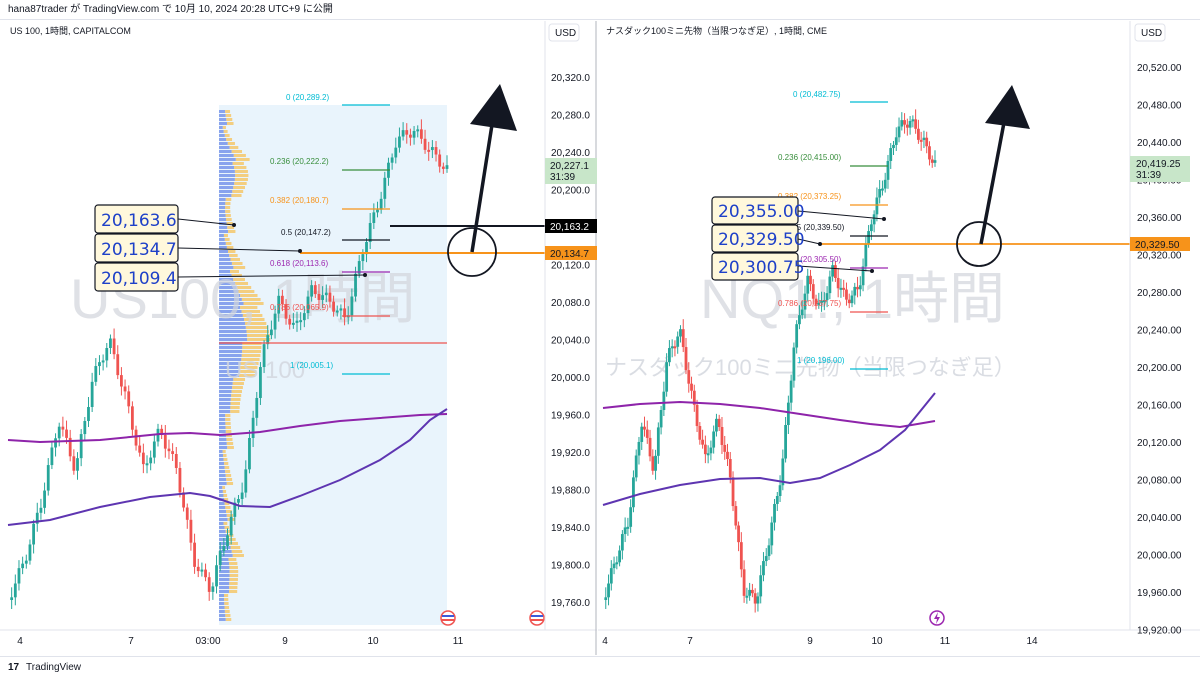  Describe the element at coordinates (139, 250) in the screenshot. I see `callout-2-text: 20,134.7` at that location.